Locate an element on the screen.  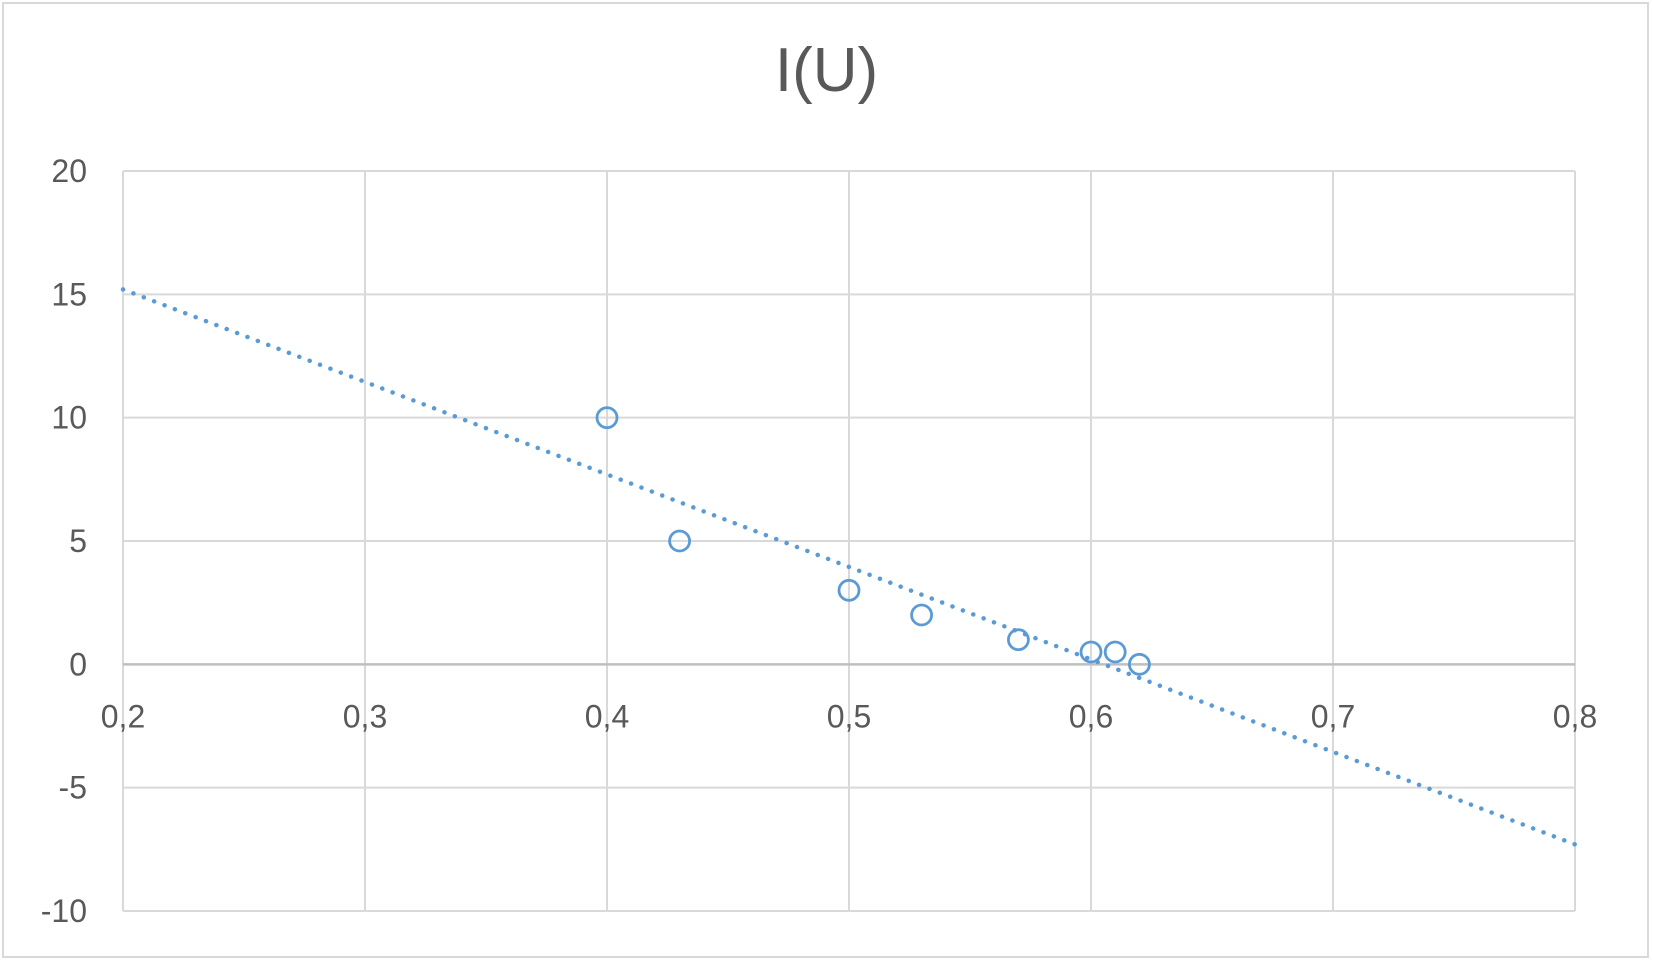
y-tick-label: 20 is located at coordinates (69, 171).